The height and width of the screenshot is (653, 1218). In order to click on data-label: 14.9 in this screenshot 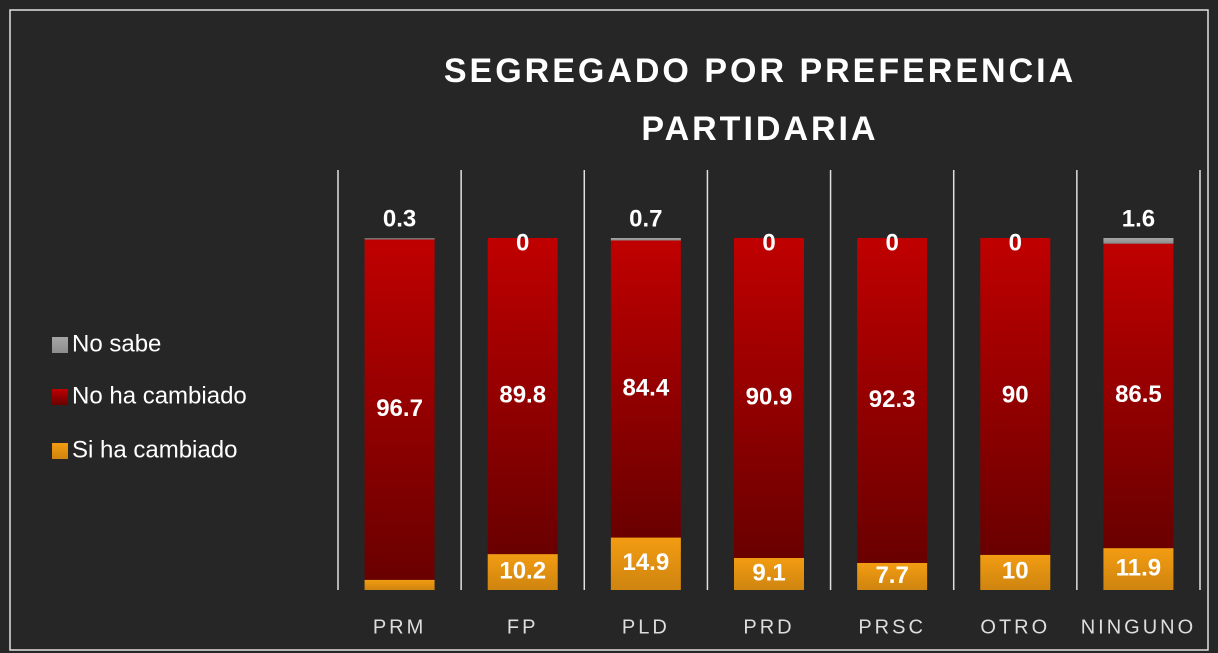, I will do `click(645, 562)`.